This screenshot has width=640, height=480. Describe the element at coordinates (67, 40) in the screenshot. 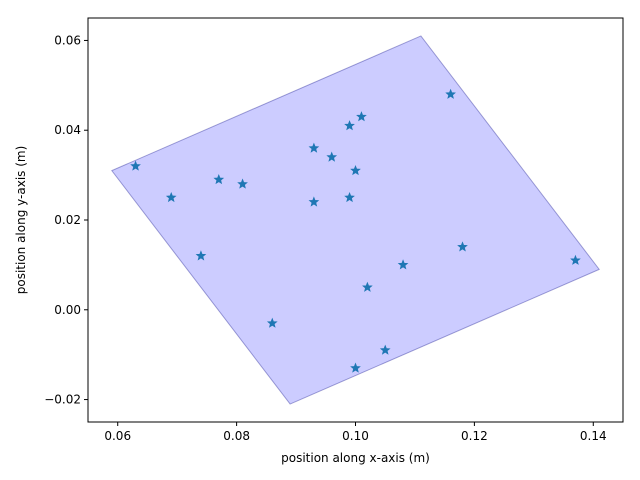

I see `y-tick-label-4: 0.06` at that location.